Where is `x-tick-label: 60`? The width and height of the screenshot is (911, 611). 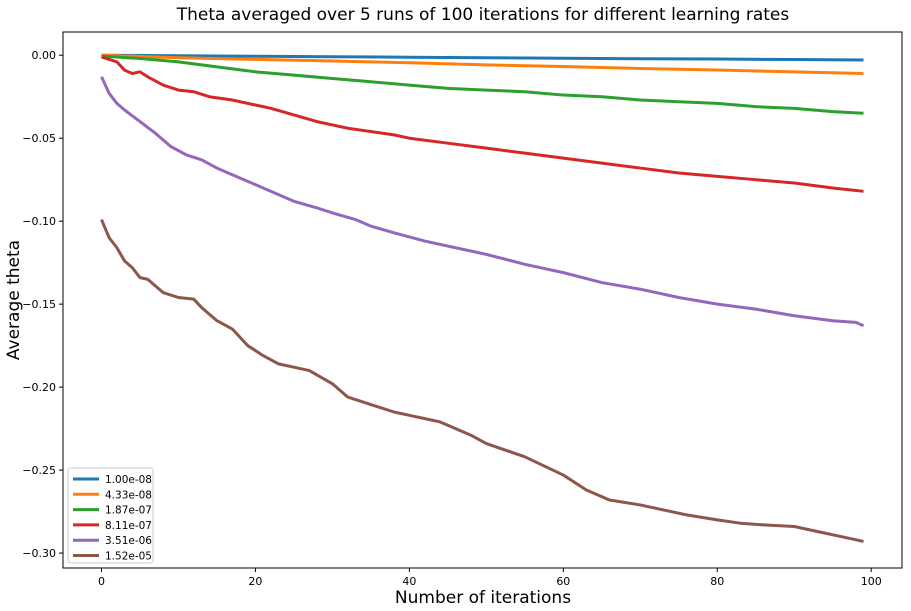
x-tick-label: 60 is located at coordinates (563, 581).